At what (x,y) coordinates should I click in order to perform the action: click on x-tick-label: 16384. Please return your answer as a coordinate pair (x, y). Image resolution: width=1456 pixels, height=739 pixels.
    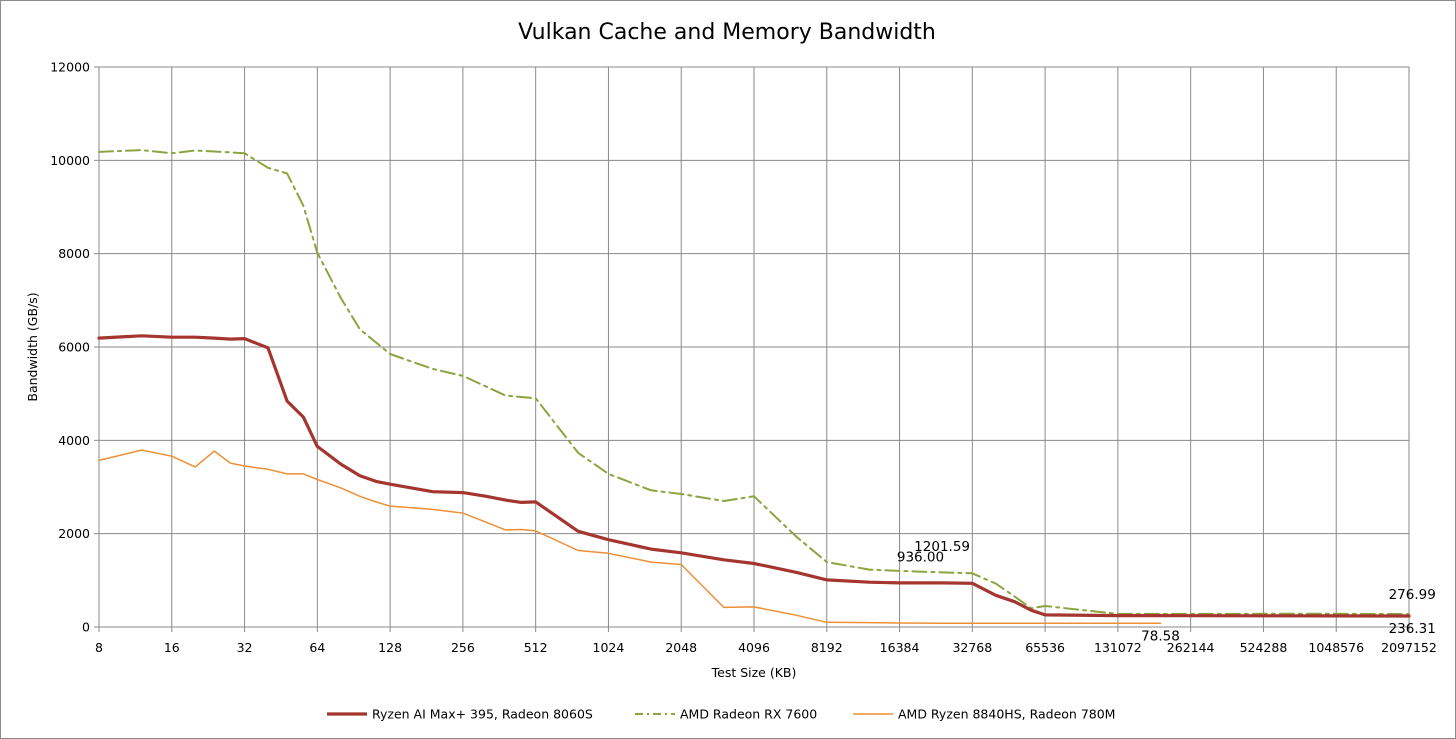
    Looking at the image, I should click on (900, 647).